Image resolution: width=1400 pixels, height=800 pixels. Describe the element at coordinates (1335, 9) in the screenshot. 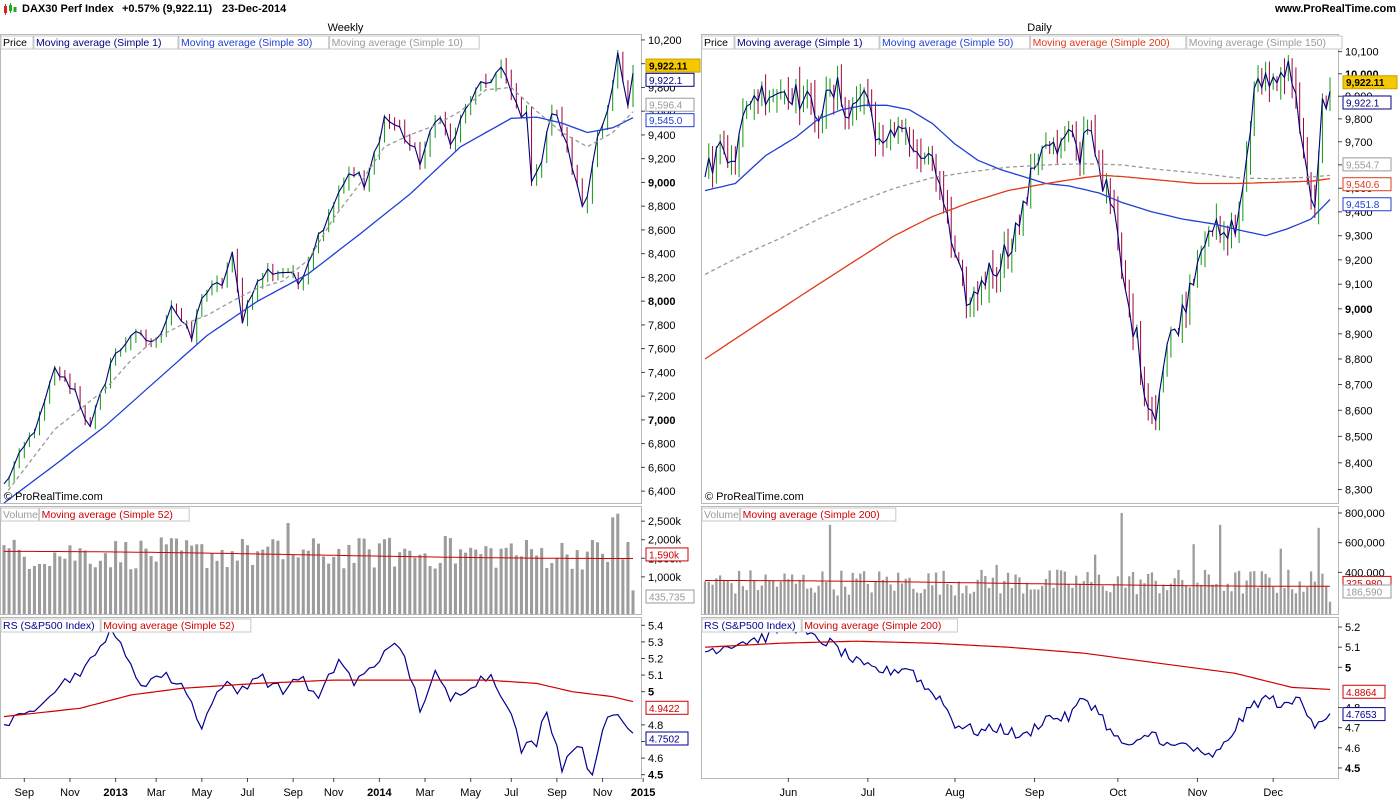

I see `site-link: www.ProRealTime.com` at that location.